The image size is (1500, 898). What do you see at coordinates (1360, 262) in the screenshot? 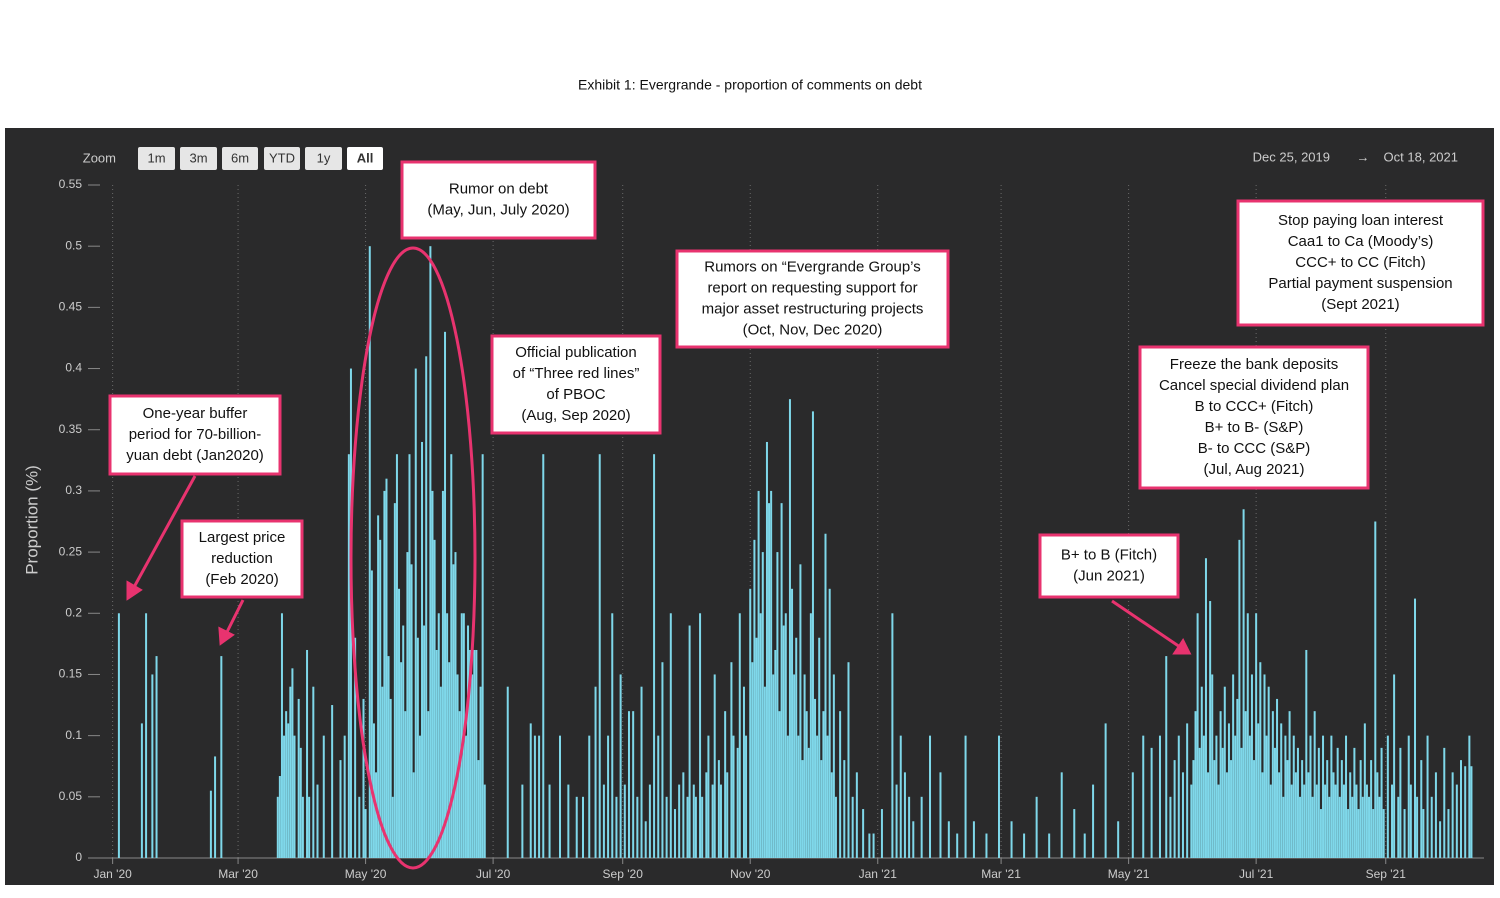
I see `annotation-text: CCC+ to CC (Fitch)` at bounding box center [1360, 262].